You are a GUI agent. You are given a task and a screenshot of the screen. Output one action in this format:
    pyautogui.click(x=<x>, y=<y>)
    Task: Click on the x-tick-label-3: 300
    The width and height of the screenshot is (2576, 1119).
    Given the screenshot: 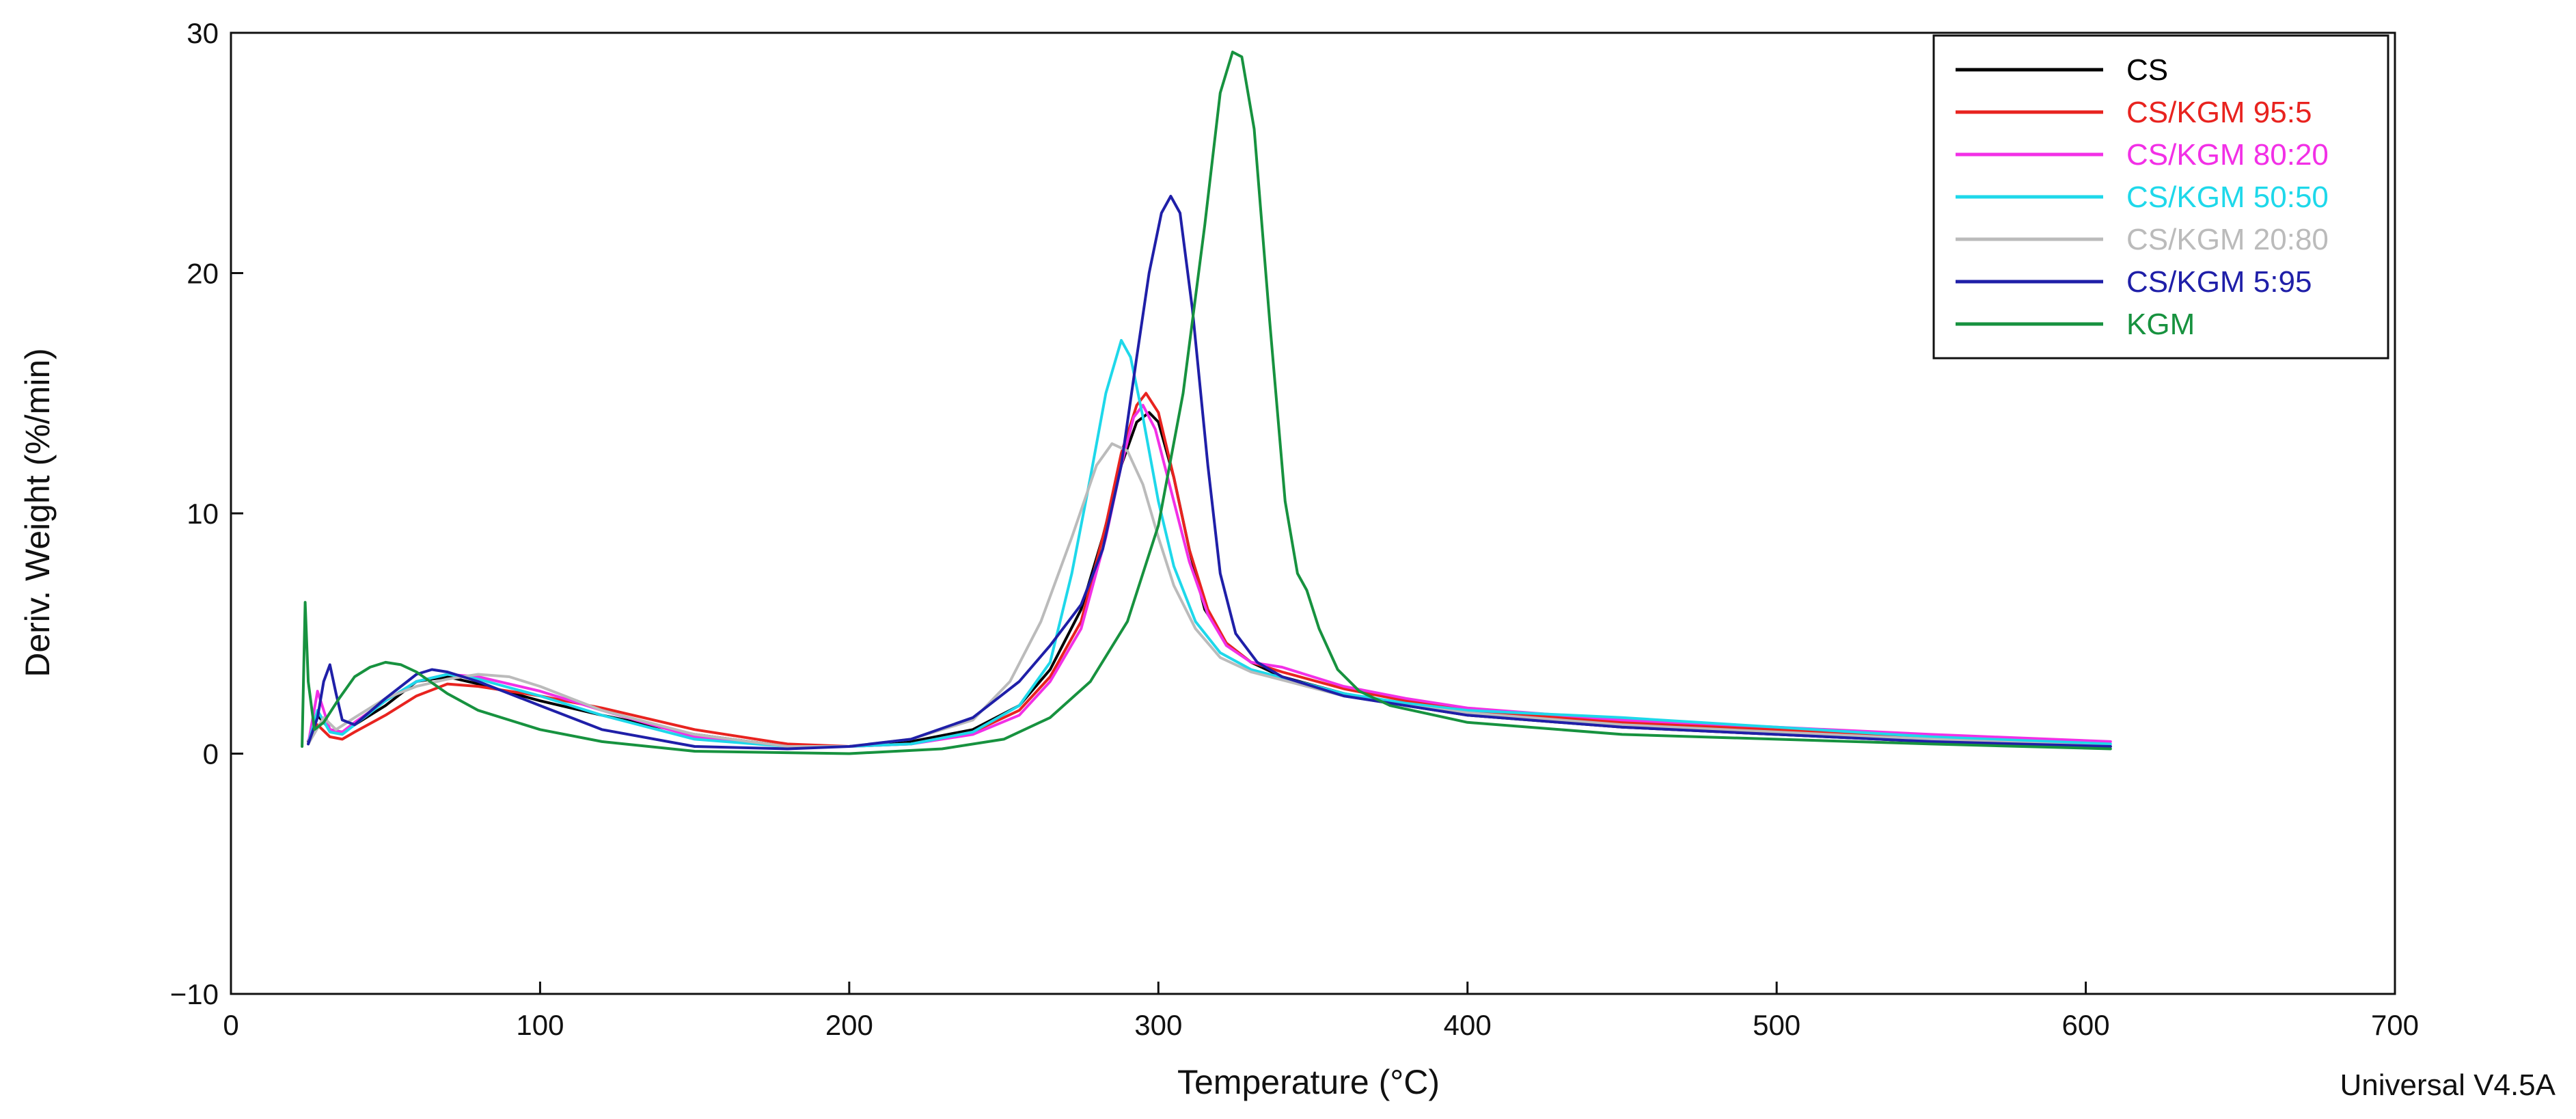 What is the action you would take?
    pyautogui.click(x=1158, y=1025)
    